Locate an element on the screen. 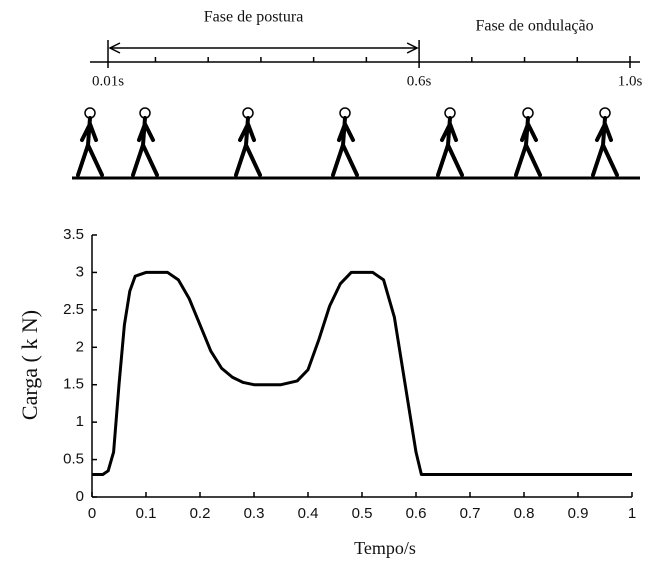 The height and width of the screenshot is (564, 654). y-axis-label: Carga ( k N) is located at coordinates (29, 365).